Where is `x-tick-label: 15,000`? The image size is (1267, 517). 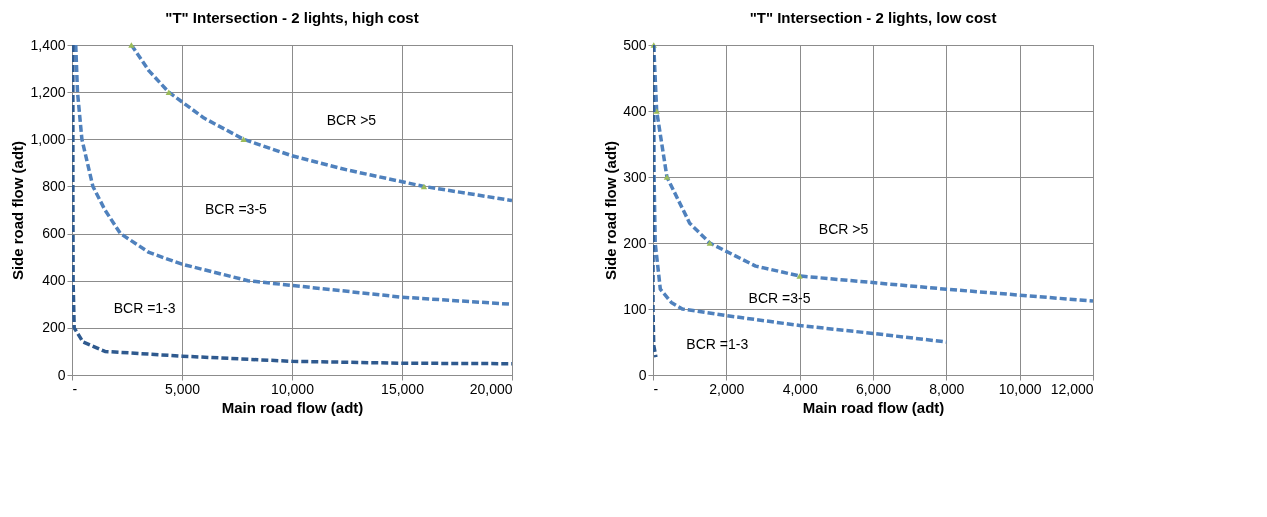
x-tick-label: 15,000 is located at coordinates (403, 388).